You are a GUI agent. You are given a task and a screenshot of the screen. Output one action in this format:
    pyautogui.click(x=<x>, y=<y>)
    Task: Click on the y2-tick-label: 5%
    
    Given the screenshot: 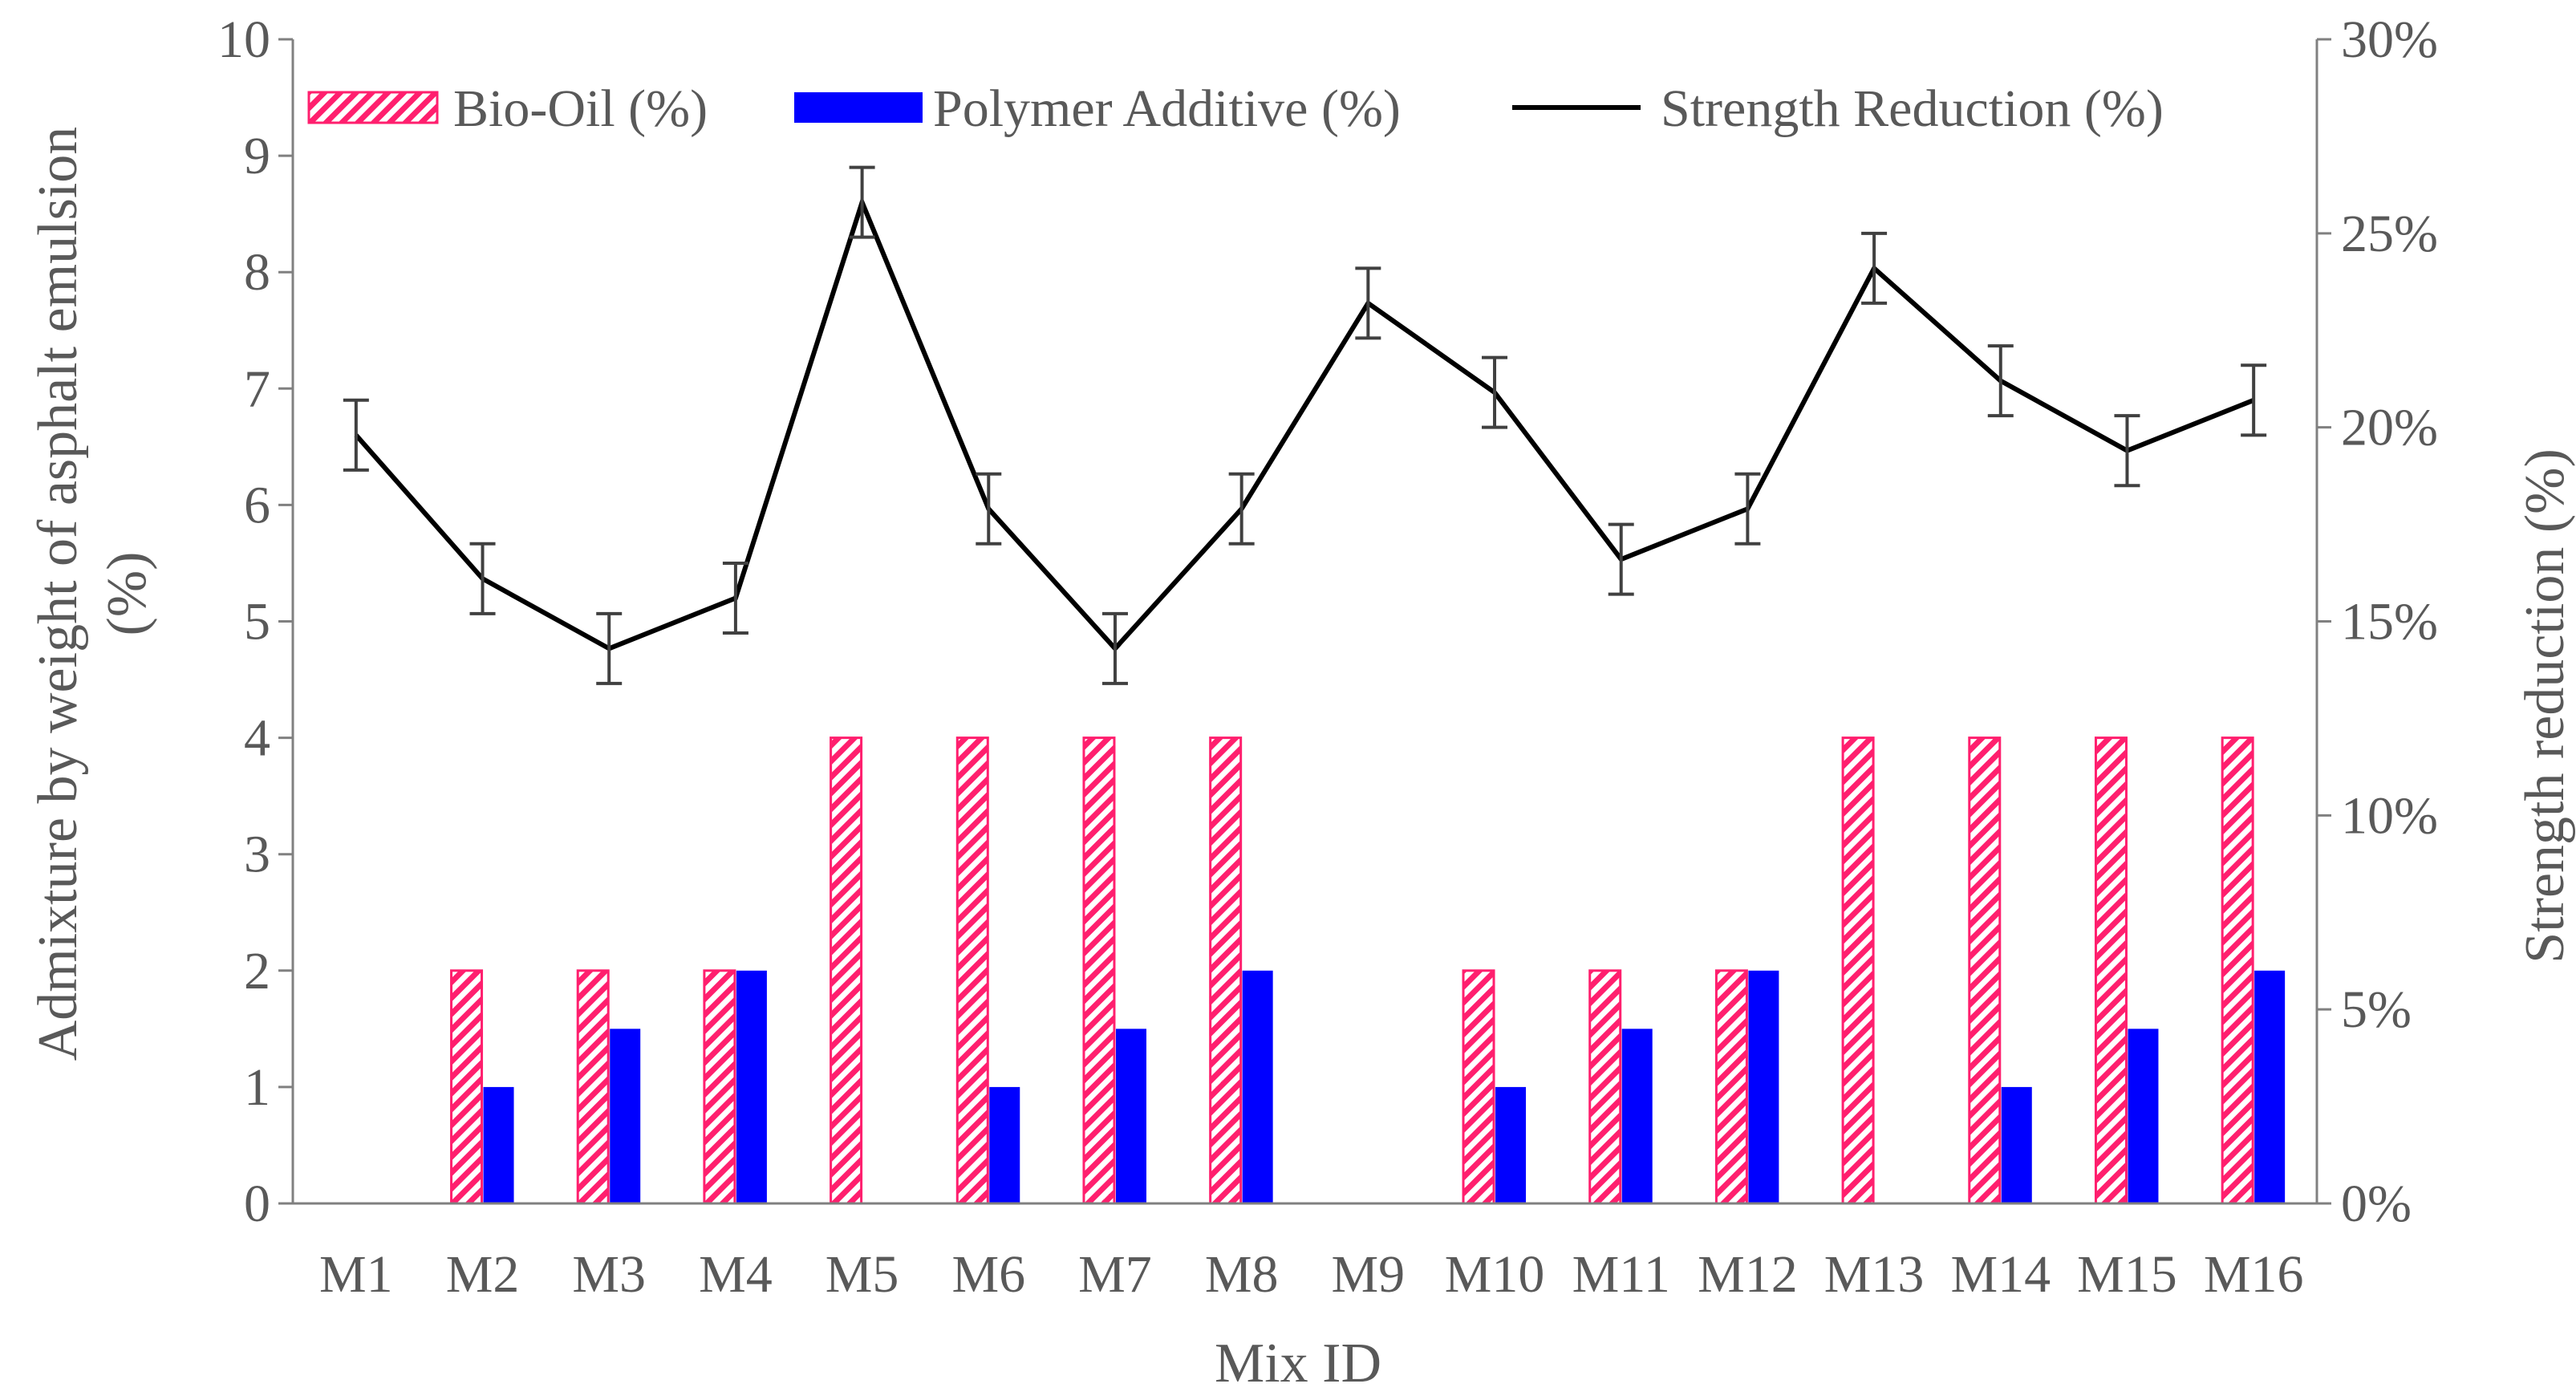 What is the action you would take?
    pyautogui.click(x=2376, y=1009)
    